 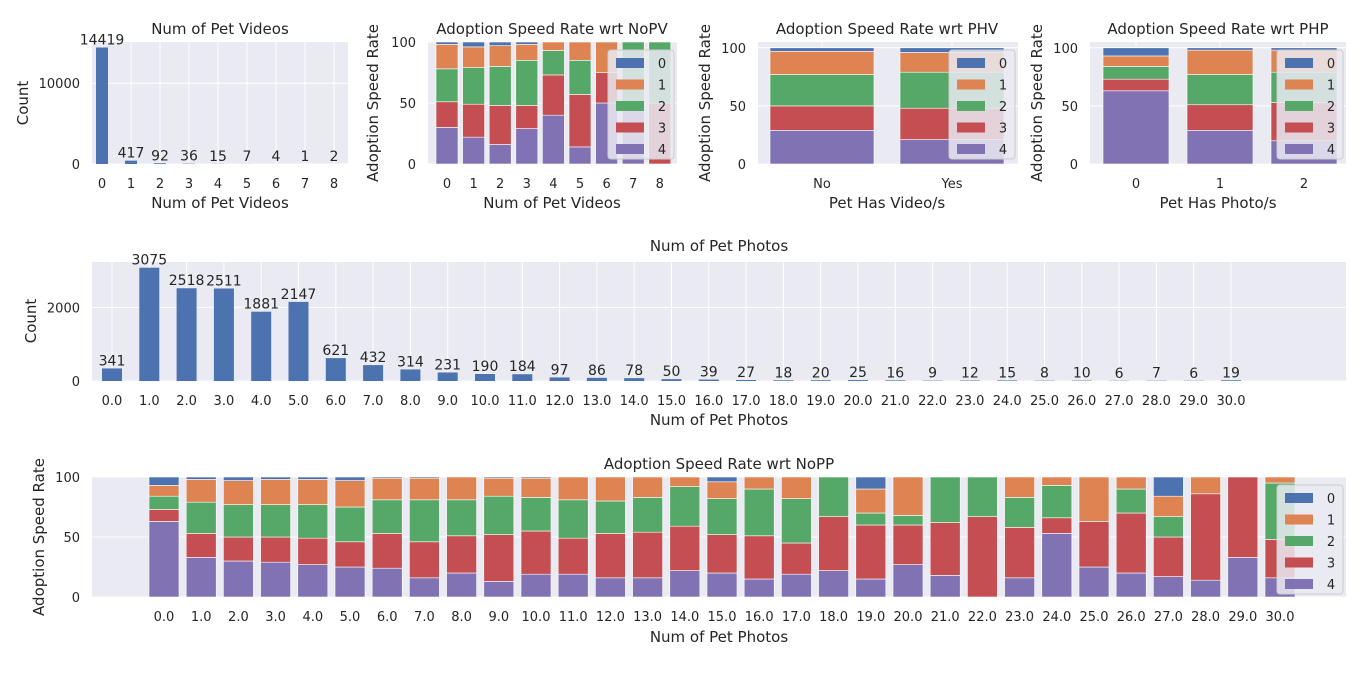 I want to click on y-axis-label: Count, so click(x=31, y=321).